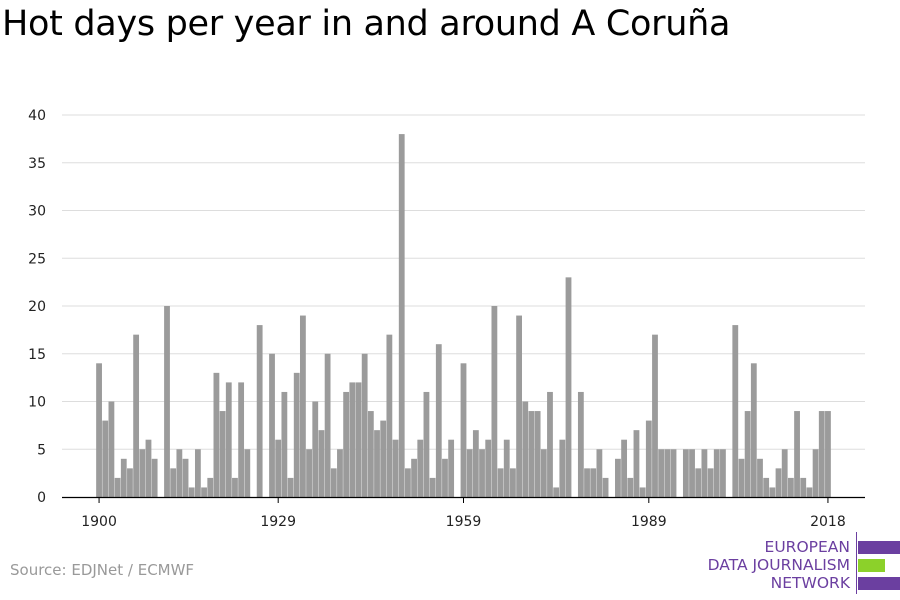 The height and width of the screenshot is (600, 900). What do you see at coordinates (741, 477) in the screenshot?
I see `bar-2004` at bounding box center [741, 477].